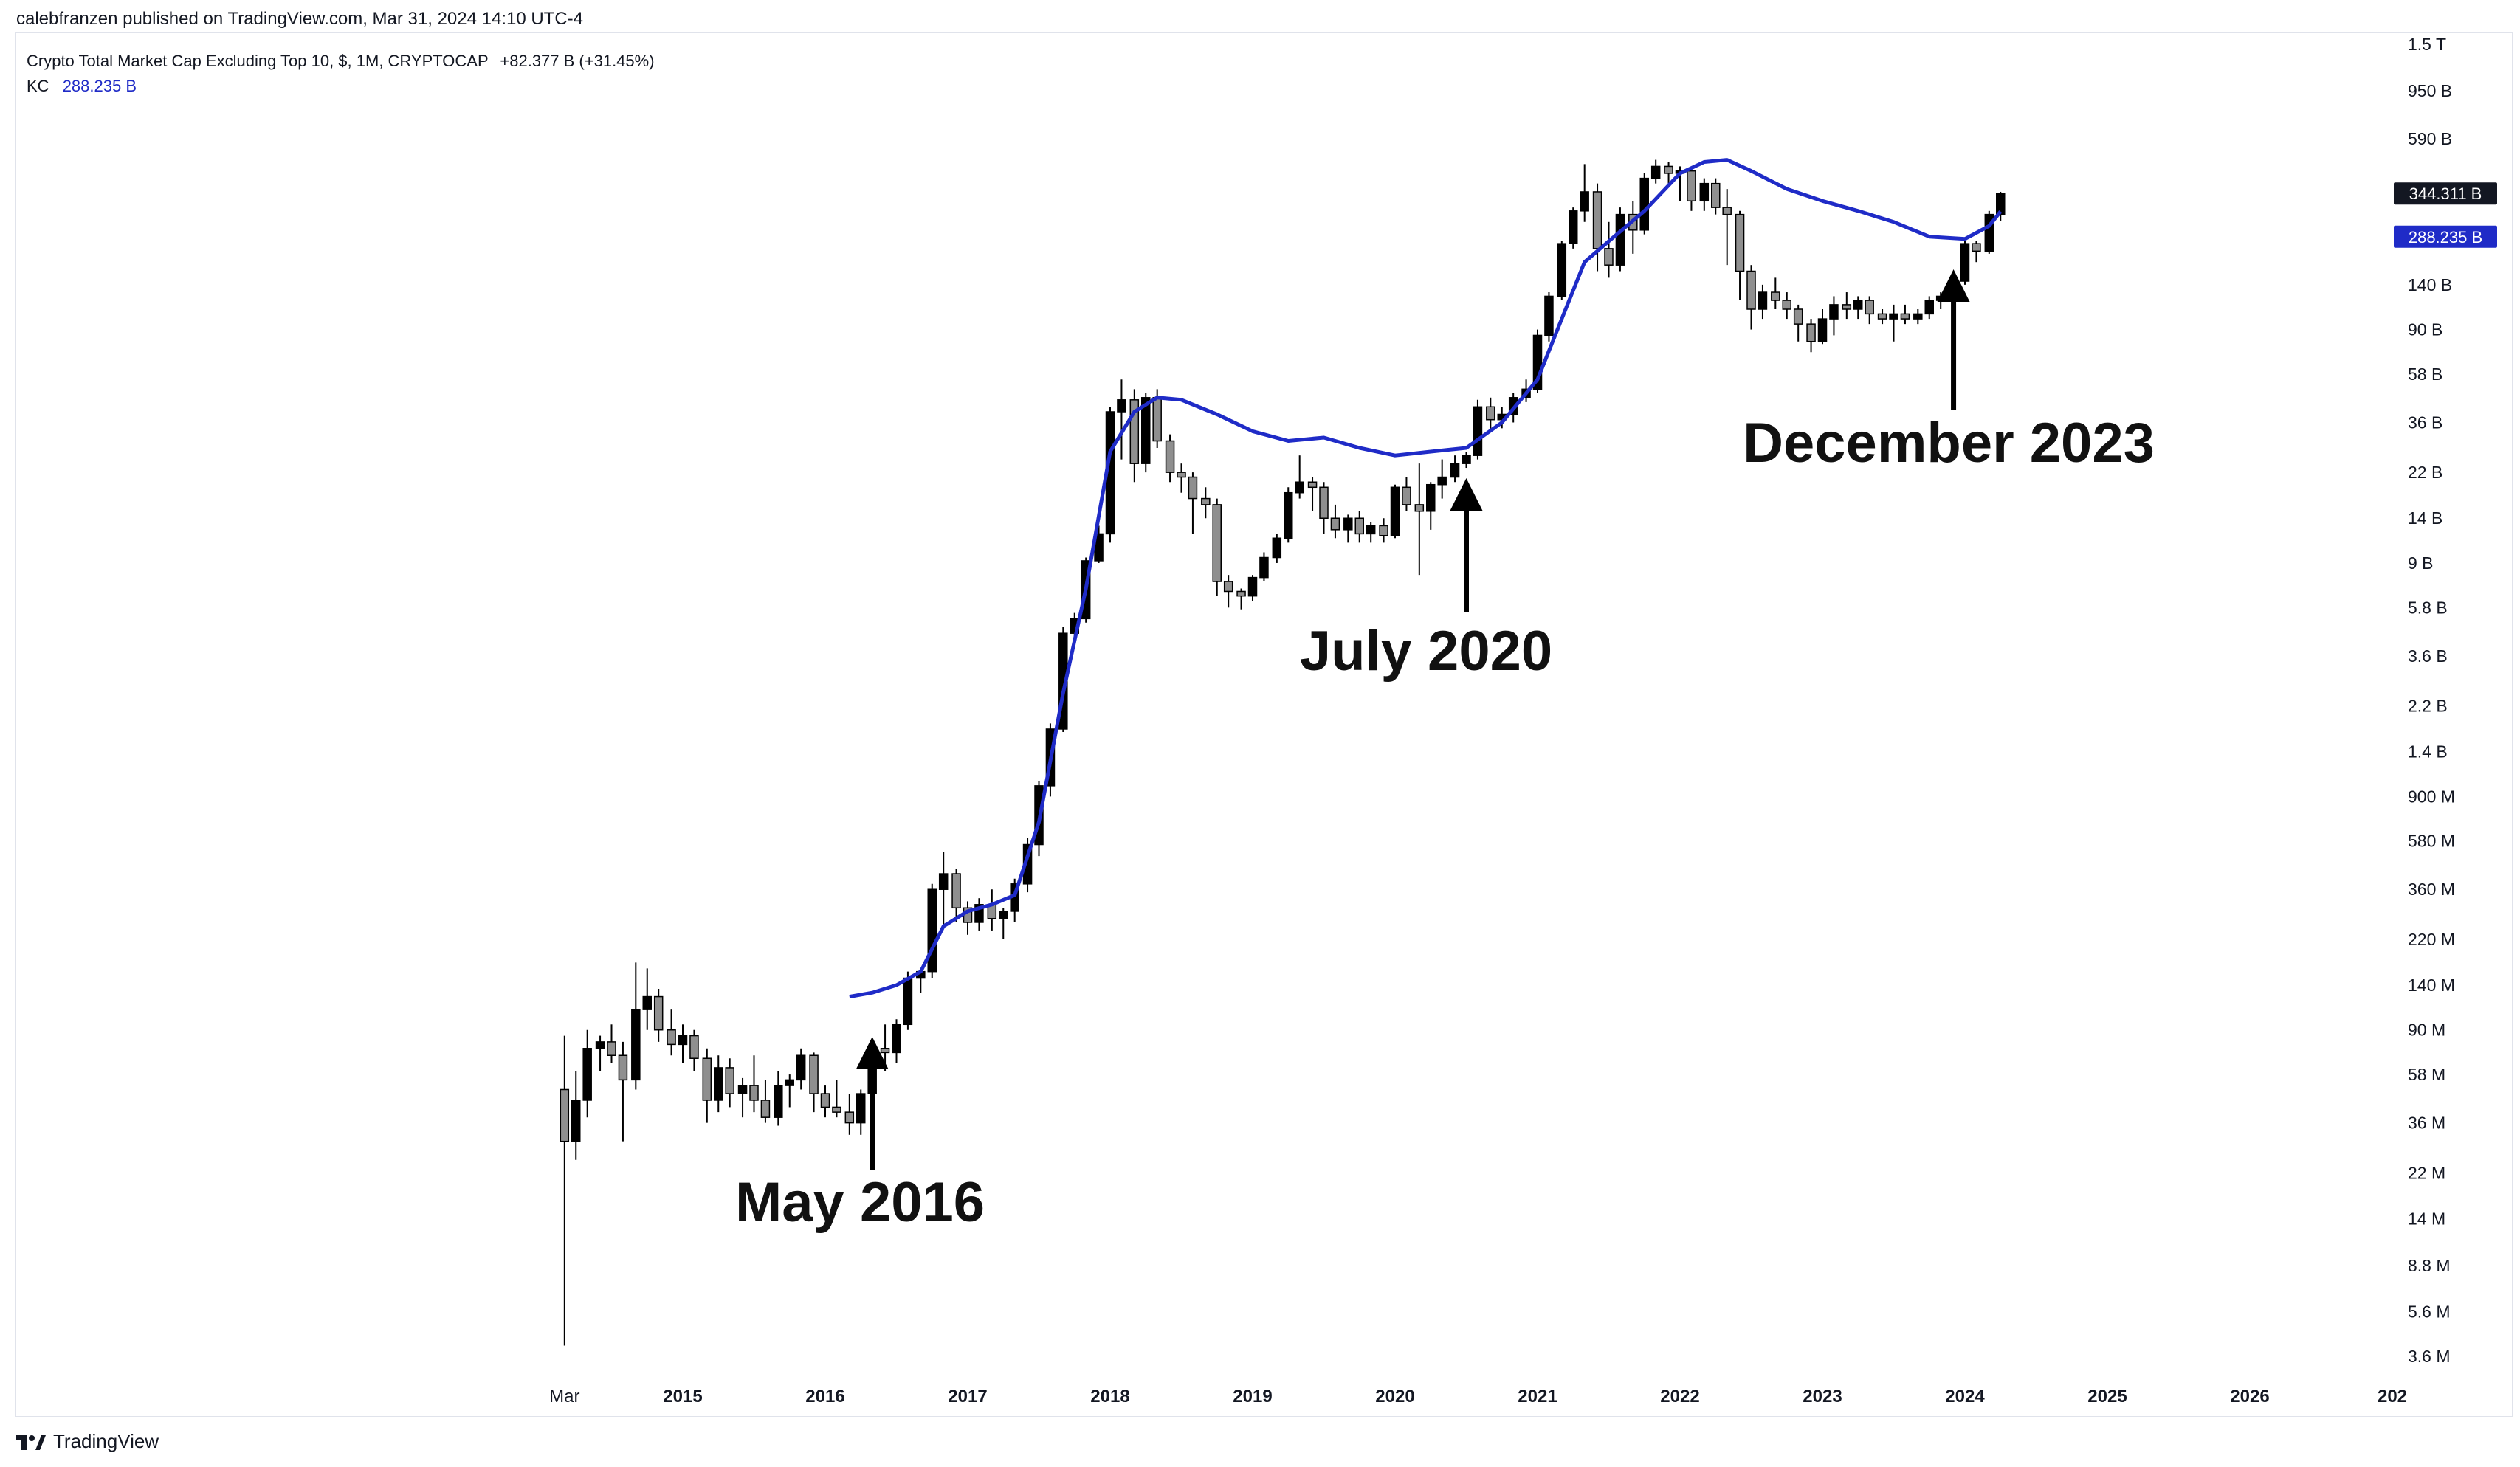 The image size is (2520, 1467). I want to click on footer-brand: TradingView, so click(87, 1441).